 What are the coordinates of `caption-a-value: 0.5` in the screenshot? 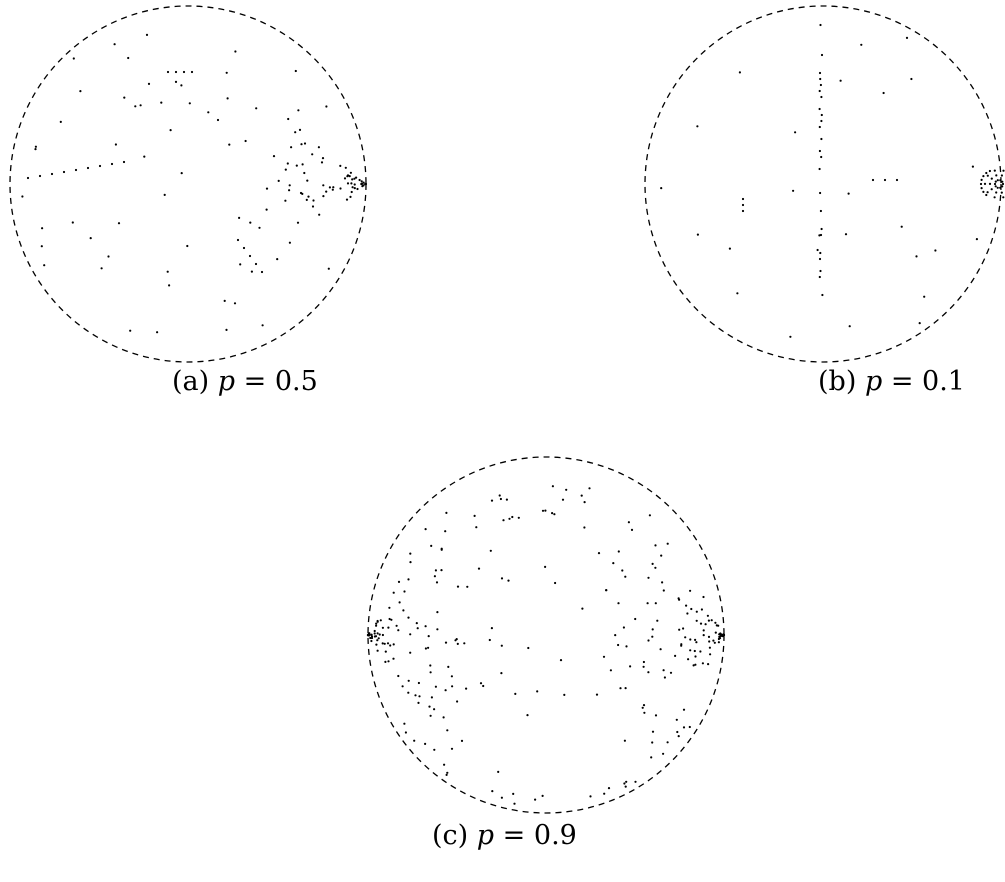 It's located at (296, 381).